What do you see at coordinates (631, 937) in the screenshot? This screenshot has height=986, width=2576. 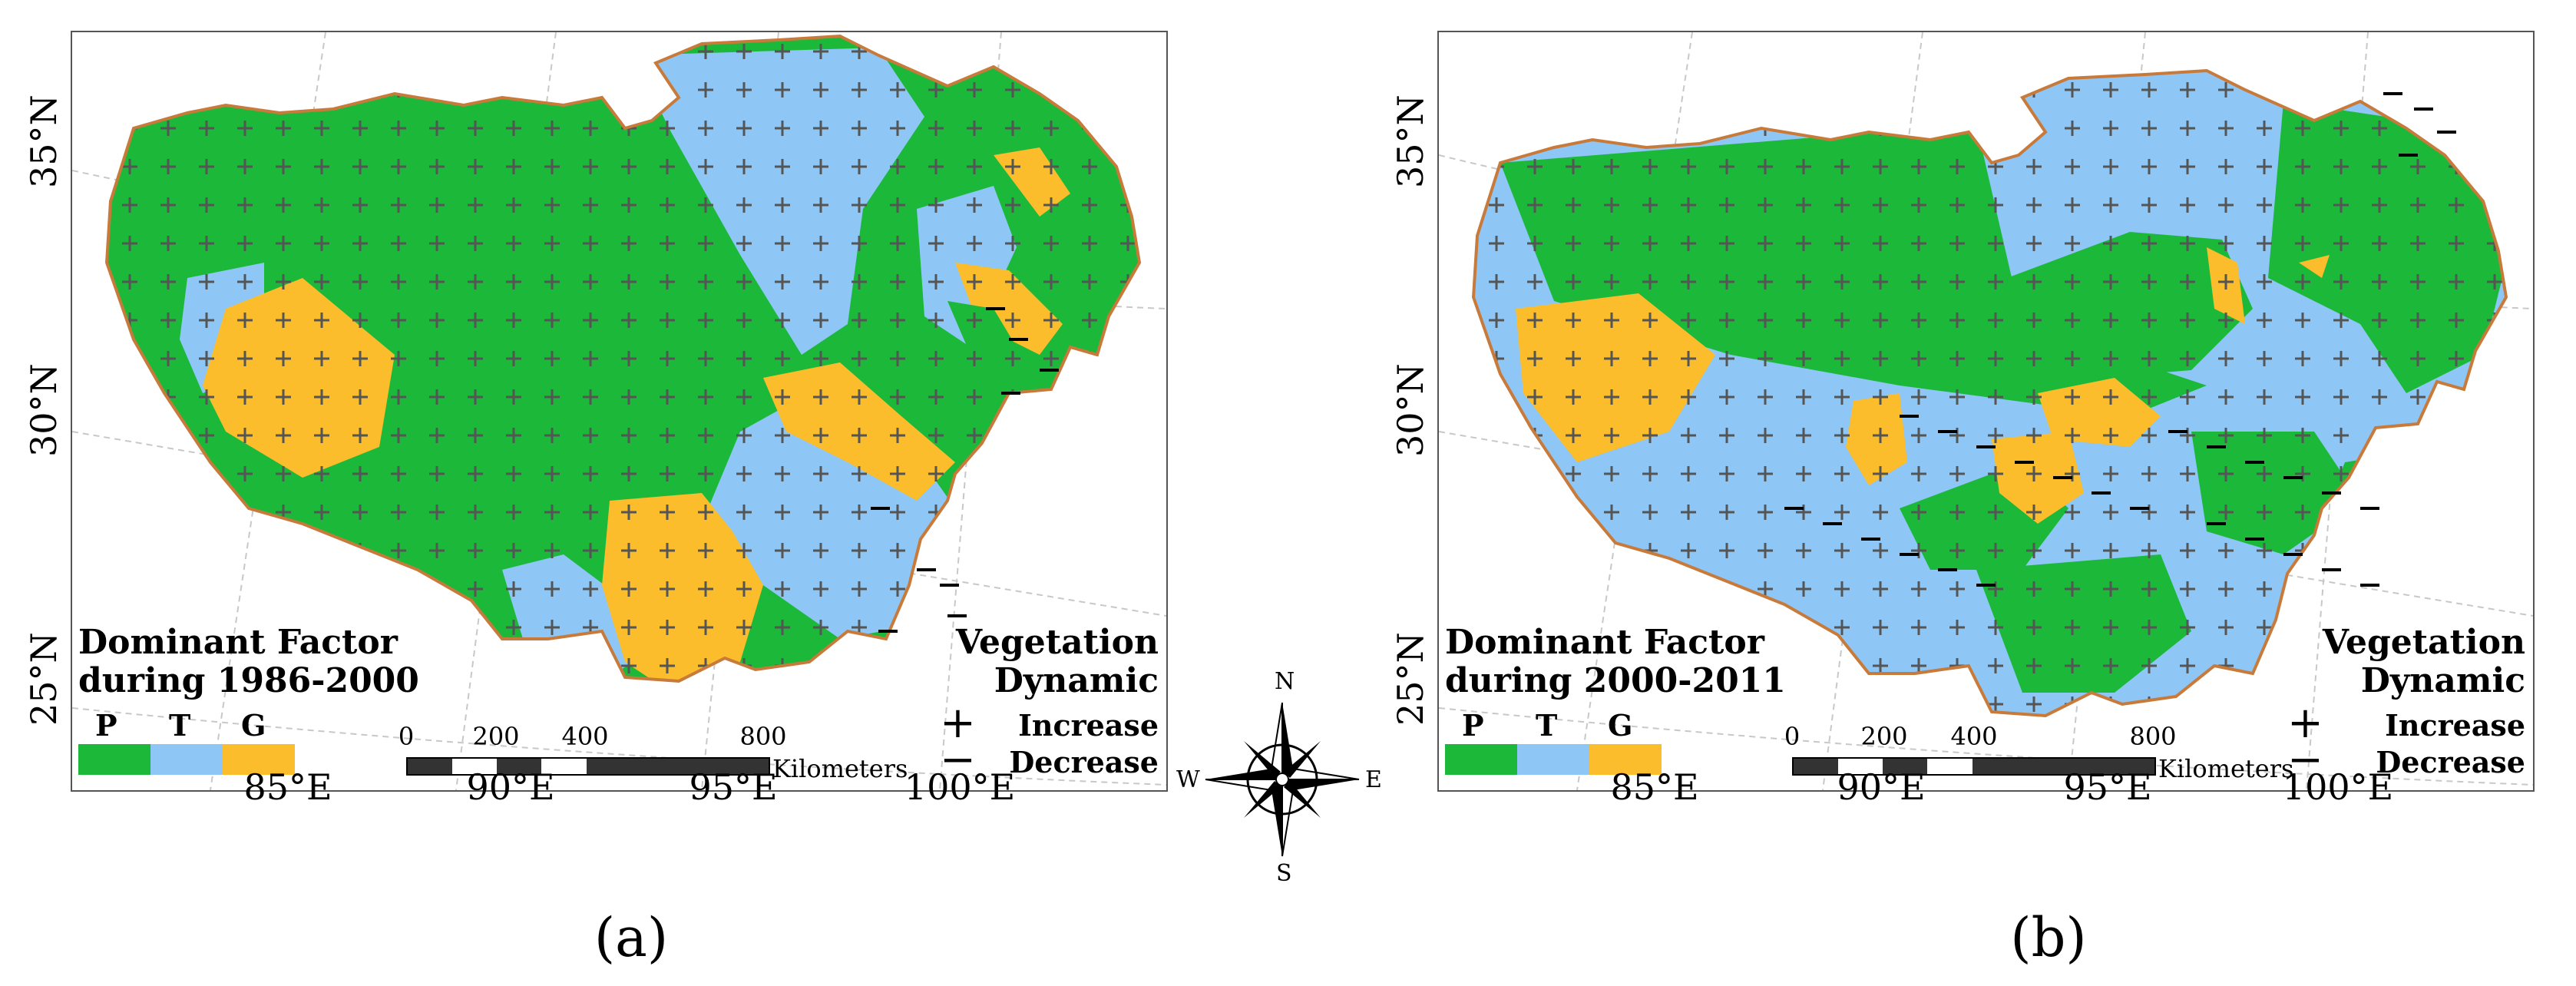 I see `caption-a: (a)` at bounding box center [631, 937].